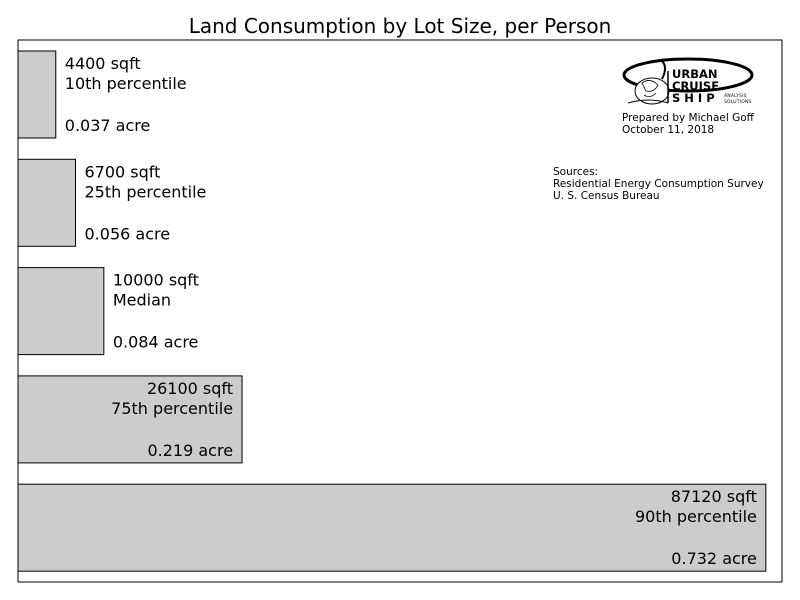 This screenshot has height=600, width=800. I want to click on sources-line-recs: Residential Energy Consumption Survey, so click(658, 184).